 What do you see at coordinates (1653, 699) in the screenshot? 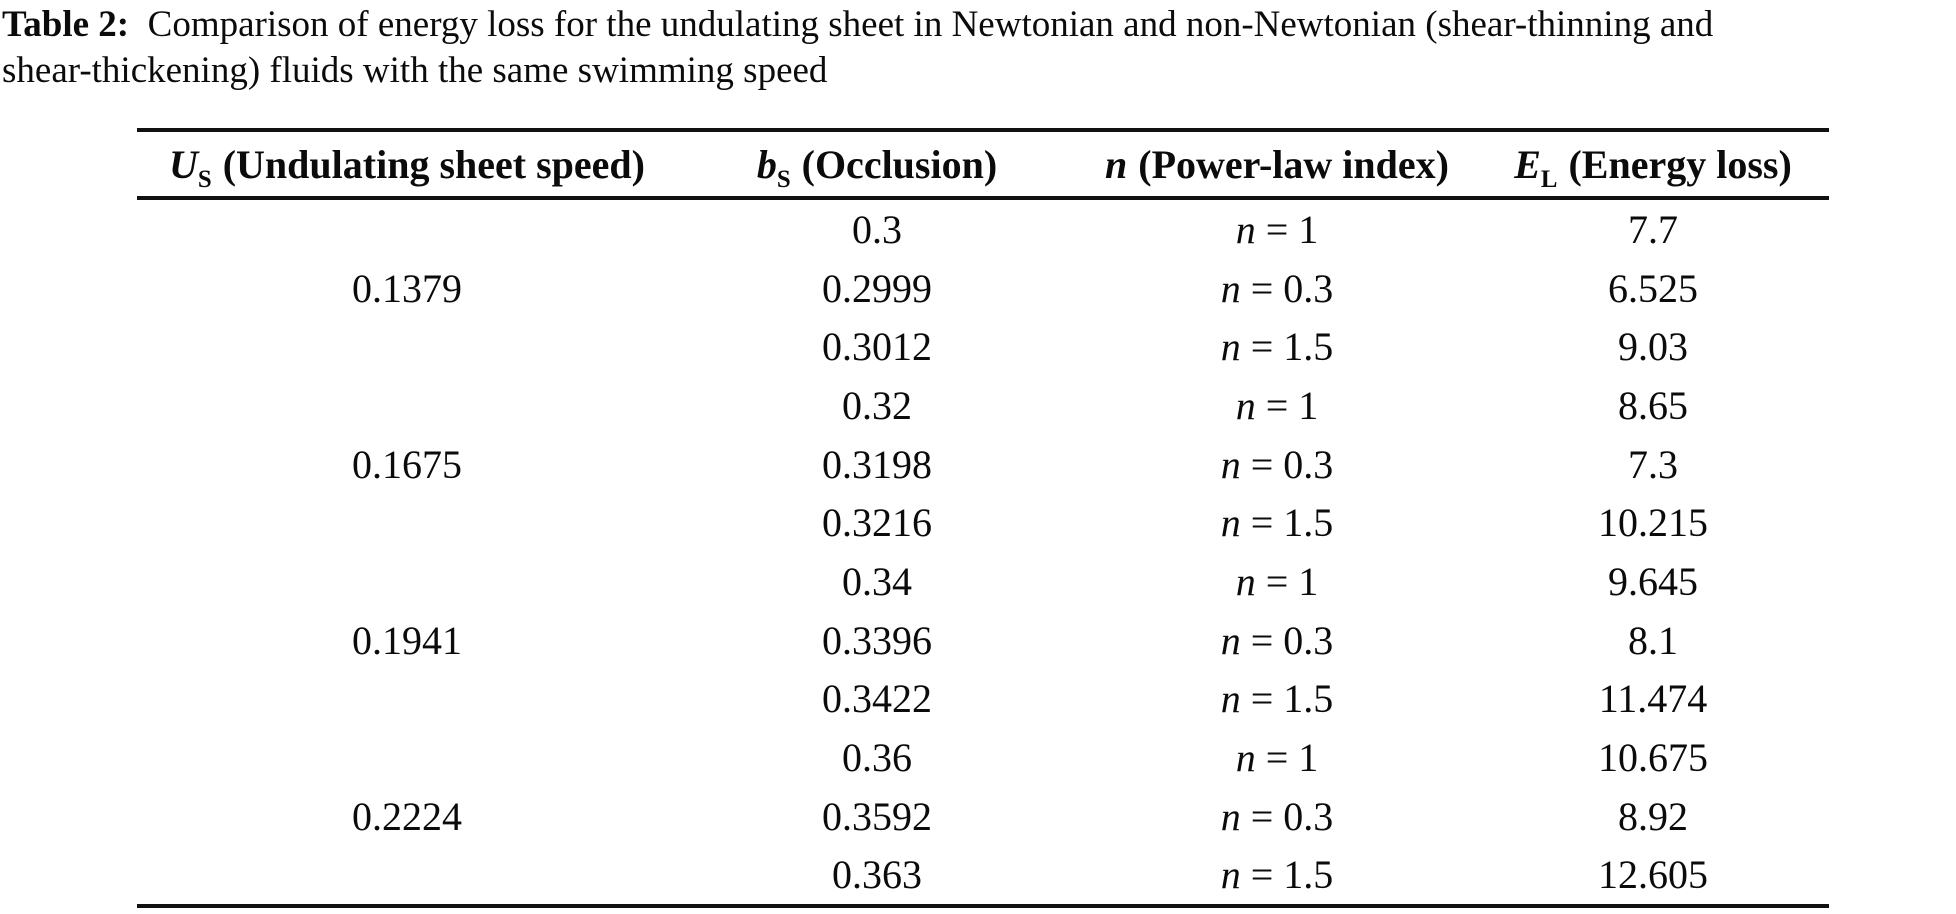
I see `cell-energy-loss: 11.474` at bounding box center [1653, 699].